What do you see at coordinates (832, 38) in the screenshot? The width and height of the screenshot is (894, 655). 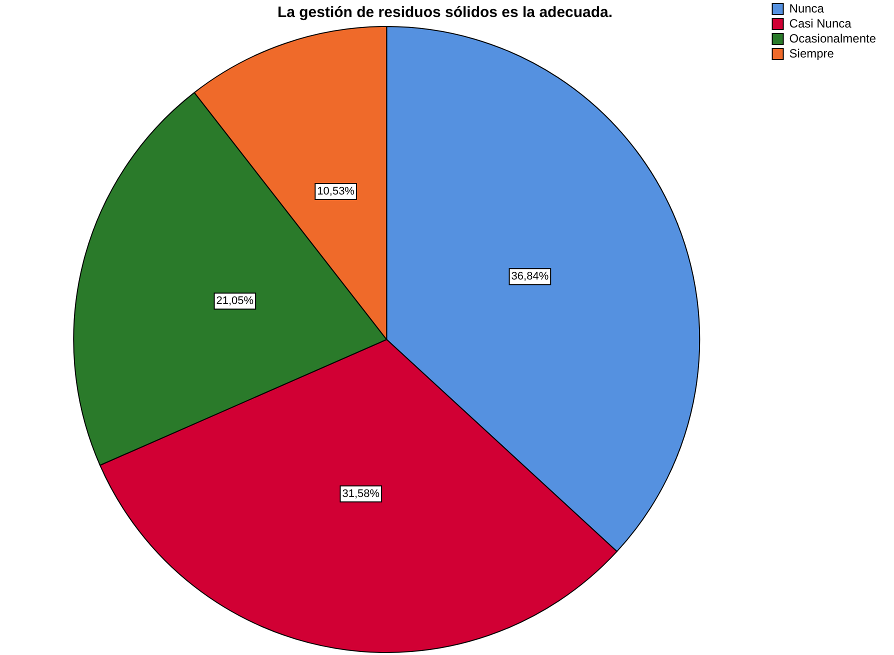 I see `legend-label: Ocasionalmente` at bounding box center [832, 38].